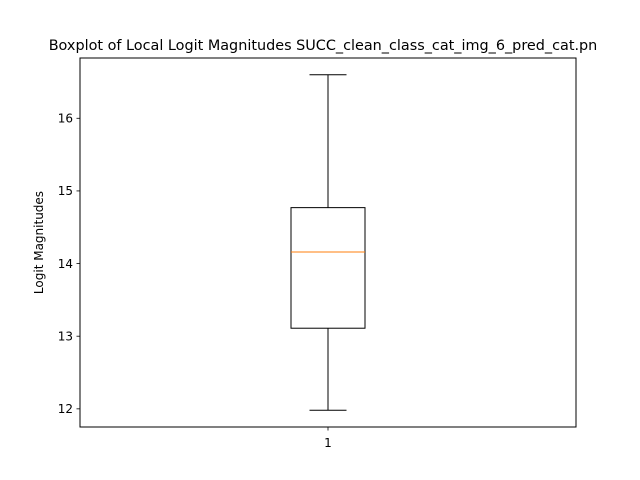 This screenshot has height=480, width=640. I want to click on y-tick-label: 12, so click(65, 409).